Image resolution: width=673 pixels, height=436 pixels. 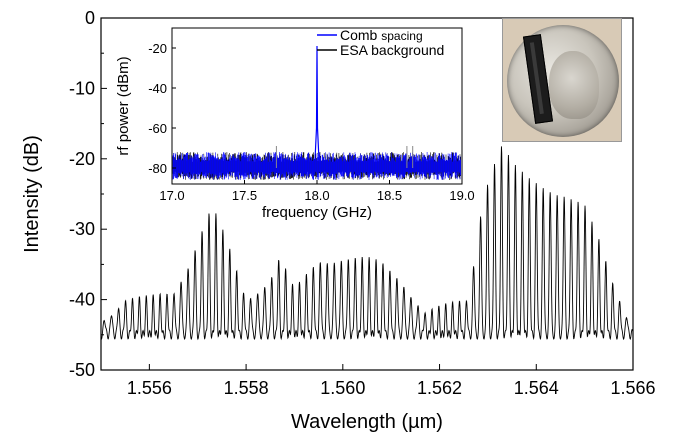 I want to click on main-y-tick-label: -10, so click(x=82, y=88).